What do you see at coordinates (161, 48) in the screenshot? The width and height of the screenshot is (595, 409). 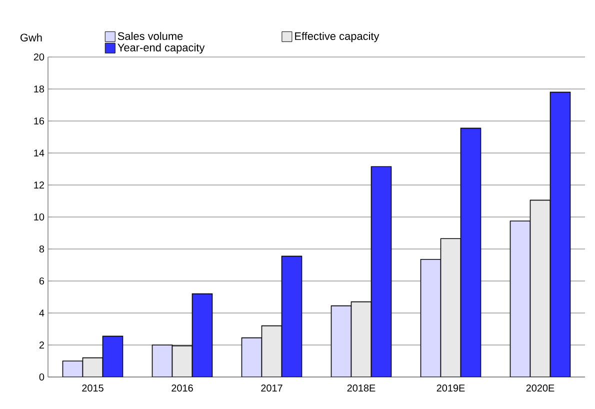 I see `legend-label: Year-end capacity` at bounding box center [161, 48].